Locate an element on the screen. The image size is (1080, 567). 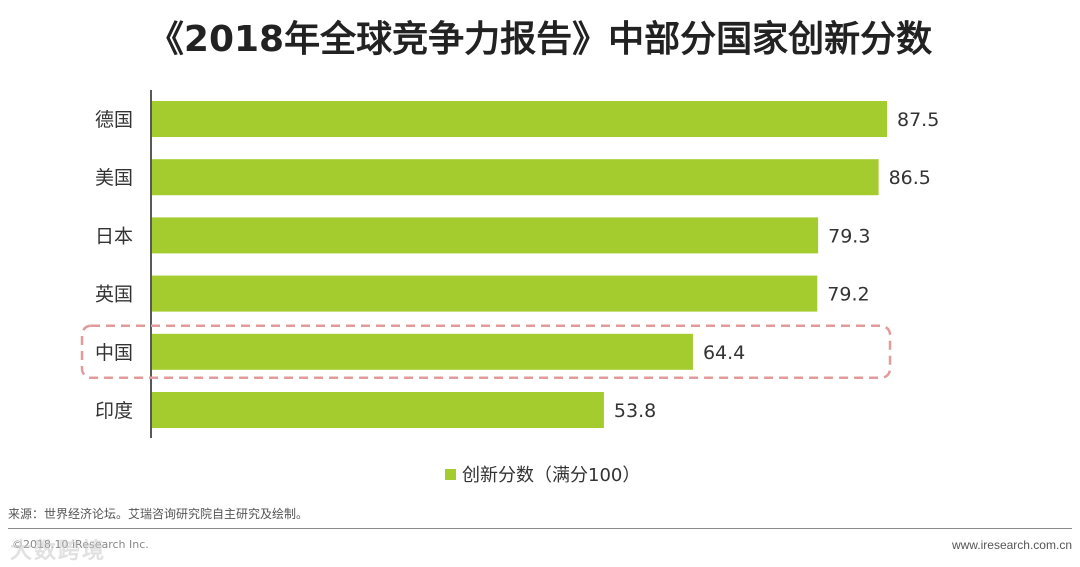
watermark-text: 大数跨境 is located at coordinates (58, 551).